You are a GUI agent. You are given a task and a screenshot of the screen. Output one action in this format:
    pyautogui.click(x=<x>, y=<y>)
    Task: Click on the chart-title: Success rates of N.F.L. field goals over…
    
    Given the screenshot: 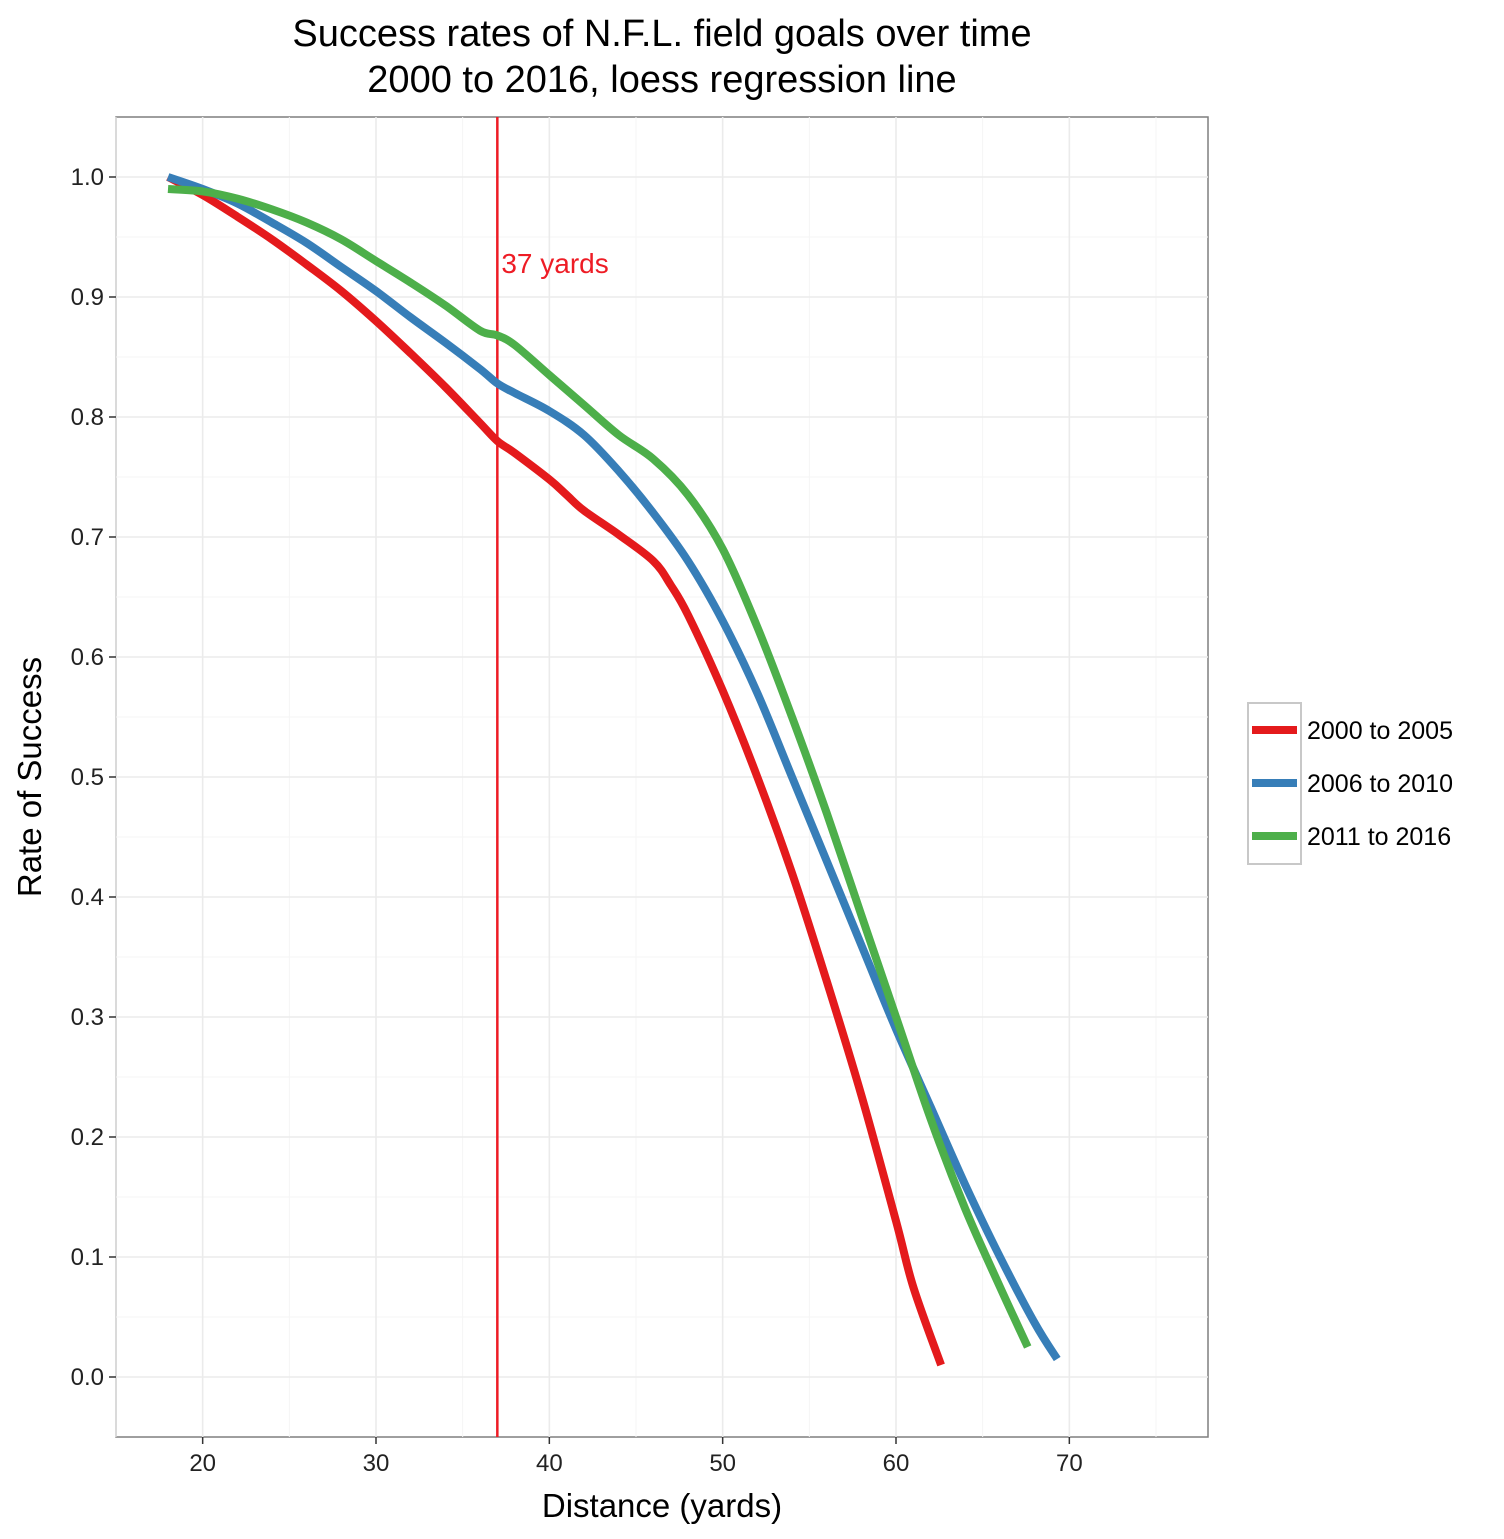 What is the action you would take?
    pyautogui.click(x=661, y=34)
    